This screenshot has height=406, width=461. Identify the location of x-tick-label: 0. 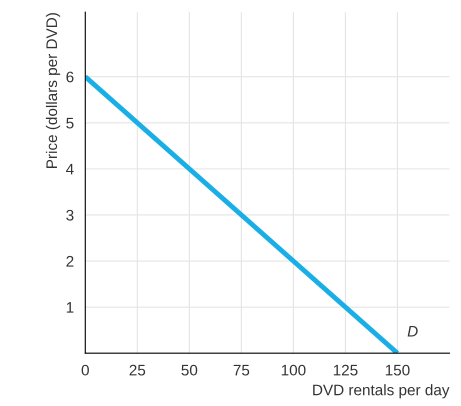
(85, 370).